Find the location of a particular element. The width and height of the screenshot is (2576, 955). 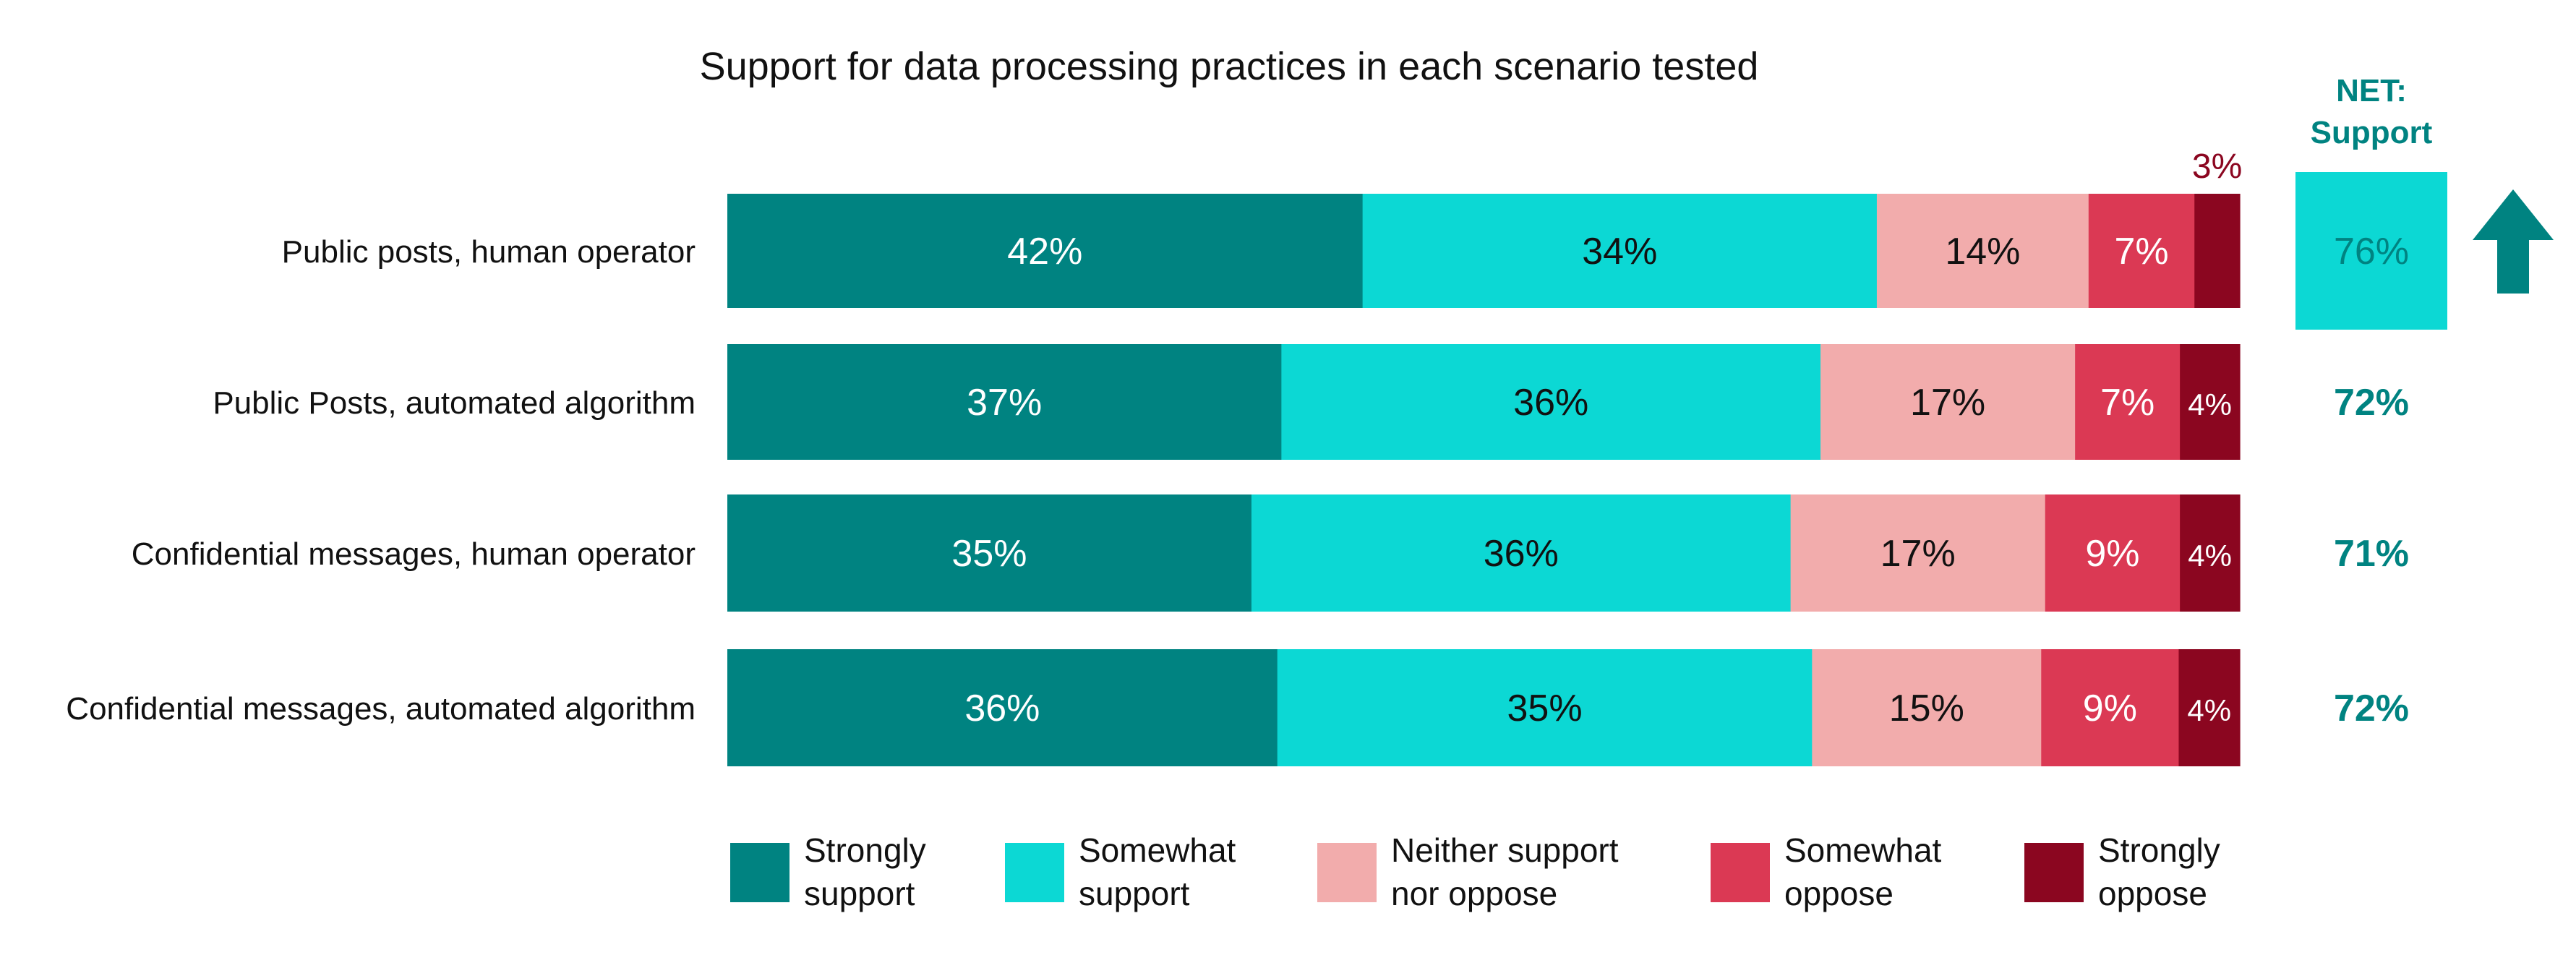

data-label: 37% is located at coordinates (1005, 403).